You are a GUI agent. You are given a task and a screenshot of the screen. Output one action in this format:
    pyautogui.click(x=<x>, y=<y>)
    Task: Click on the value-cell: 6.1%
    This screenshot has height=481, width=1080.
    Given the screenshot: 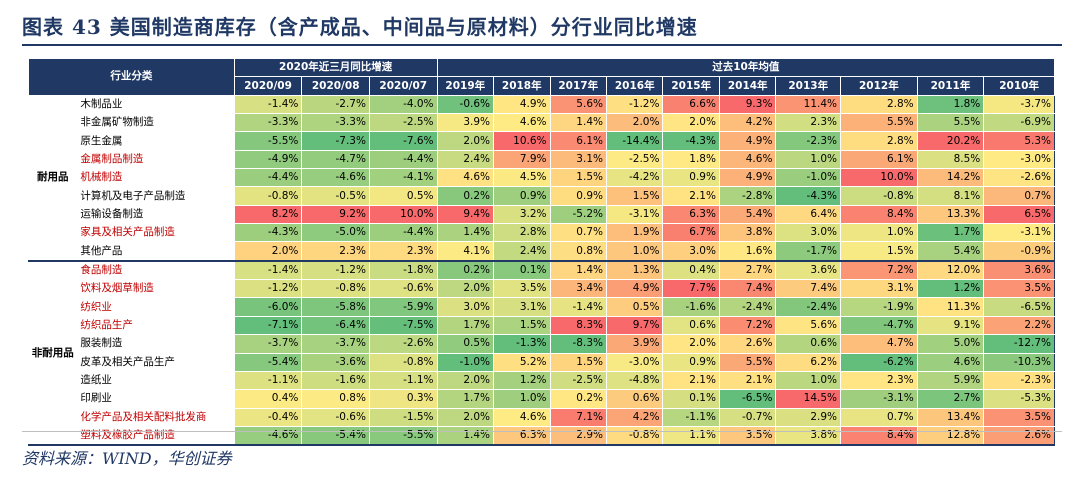 What is the action you would take?
    pyautogui.click(x=879, y=159)
    